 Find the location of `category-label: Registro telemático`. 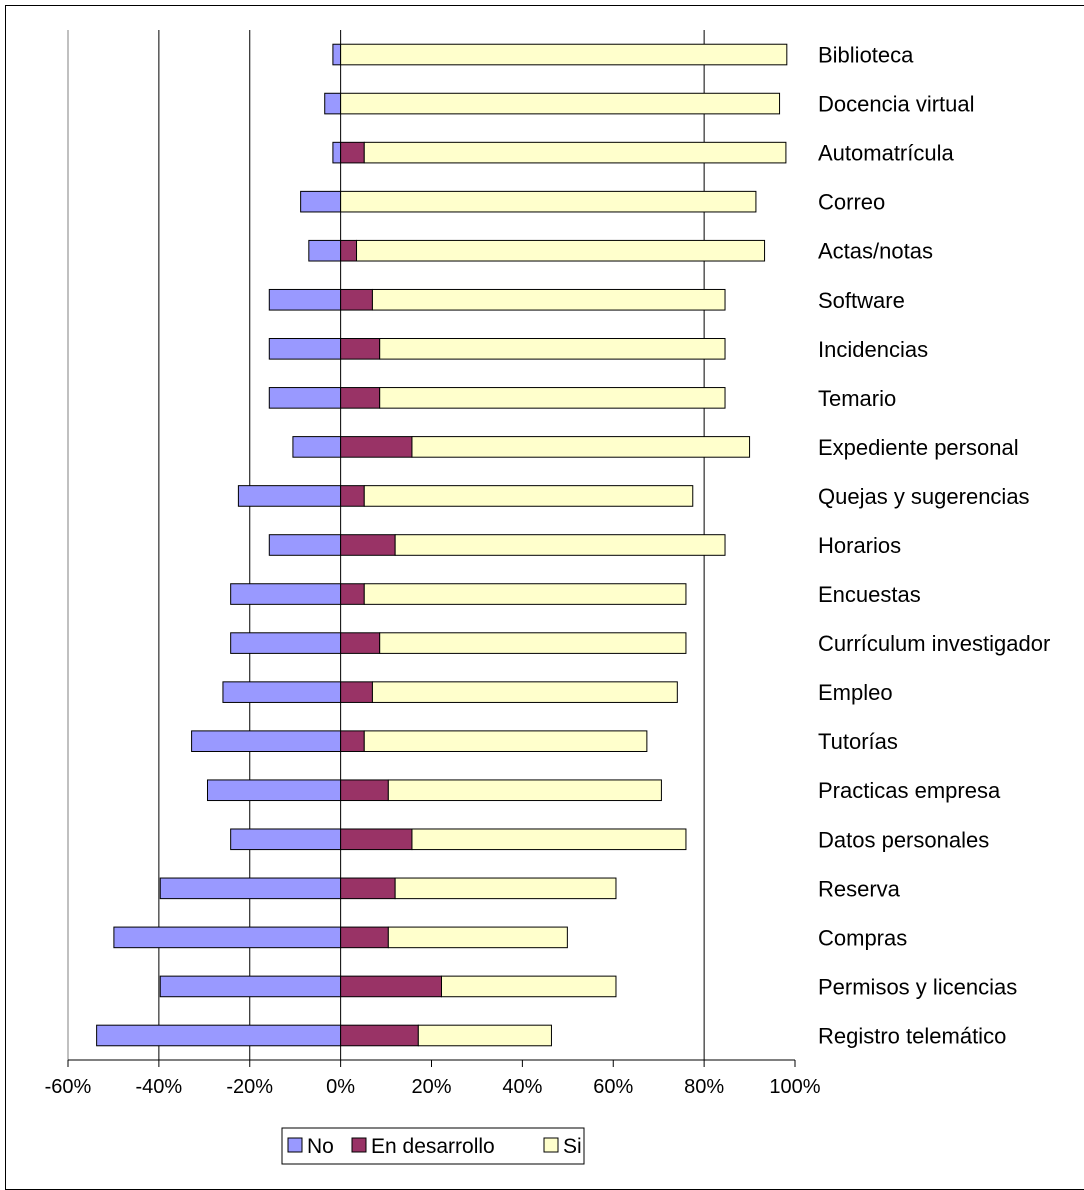

category-label: Registro telemático is located at coordinates (912, 1035).